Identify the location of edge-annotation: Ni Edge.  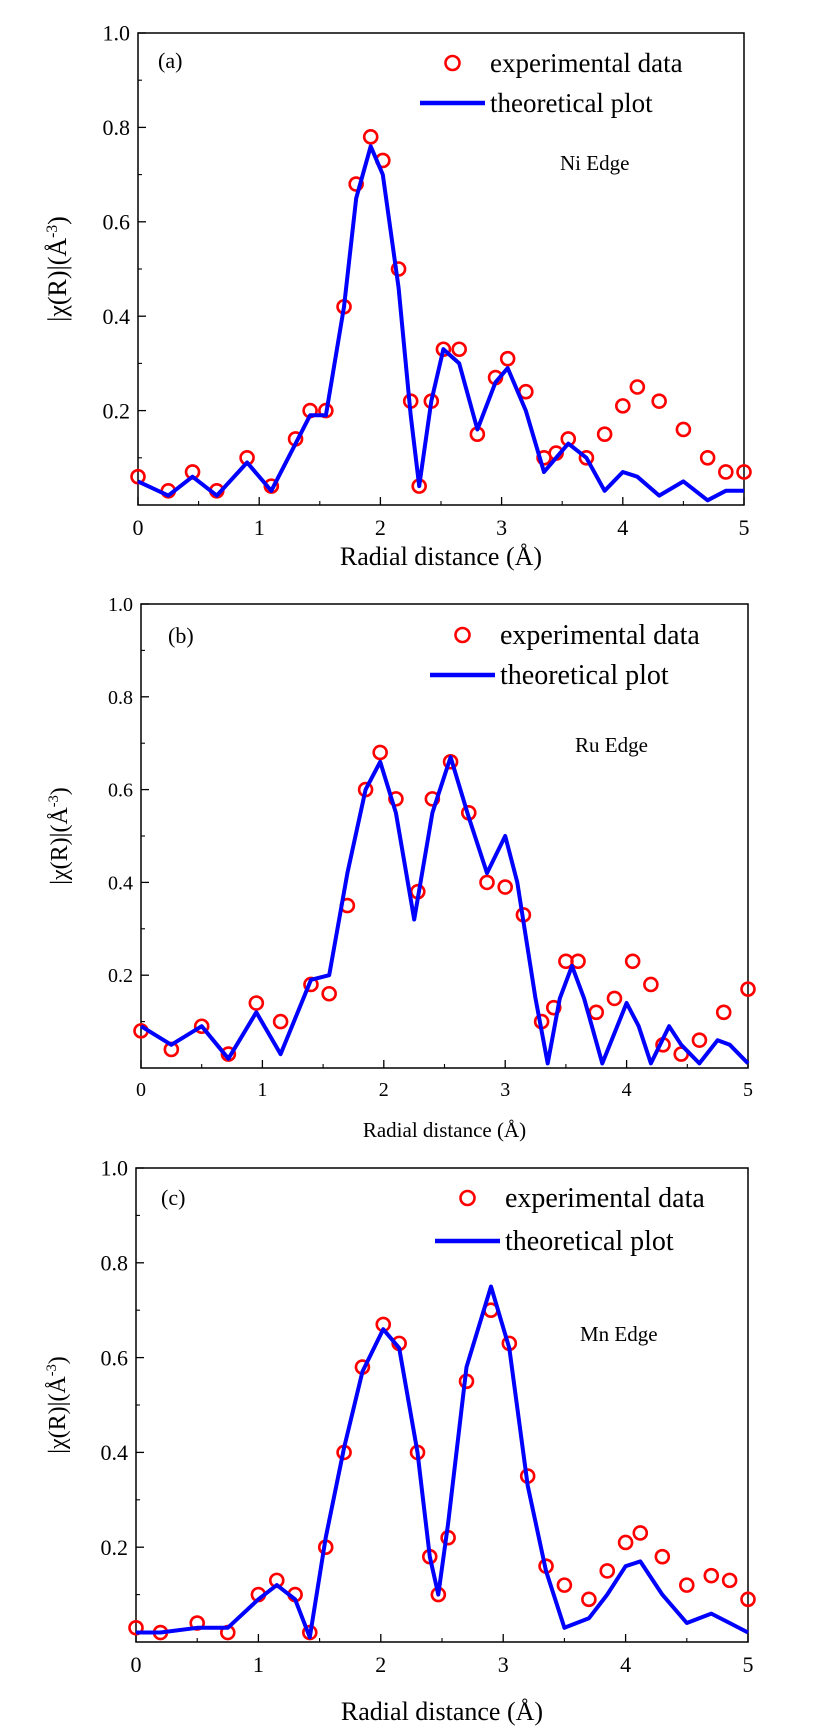
(594, 163).